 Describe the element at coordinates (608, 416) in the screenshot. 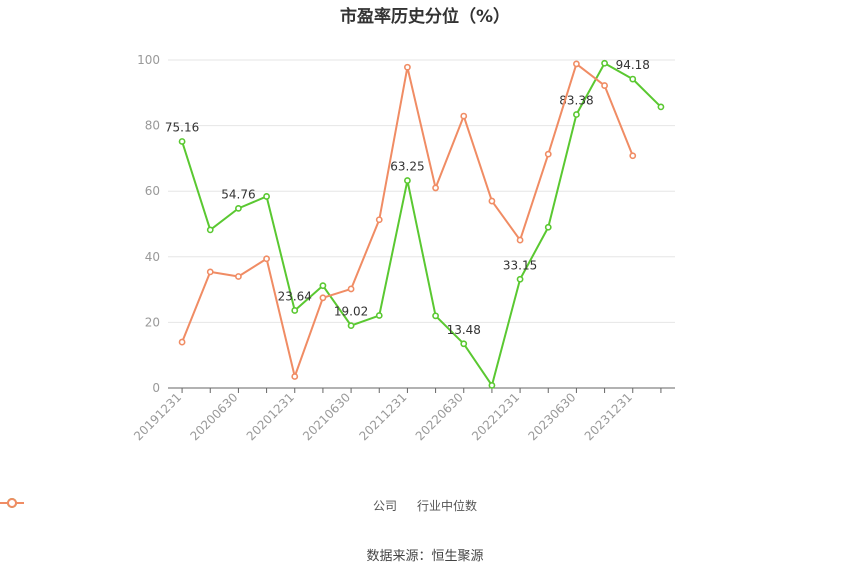

I see `x-tick-label: 20231231` at that location.